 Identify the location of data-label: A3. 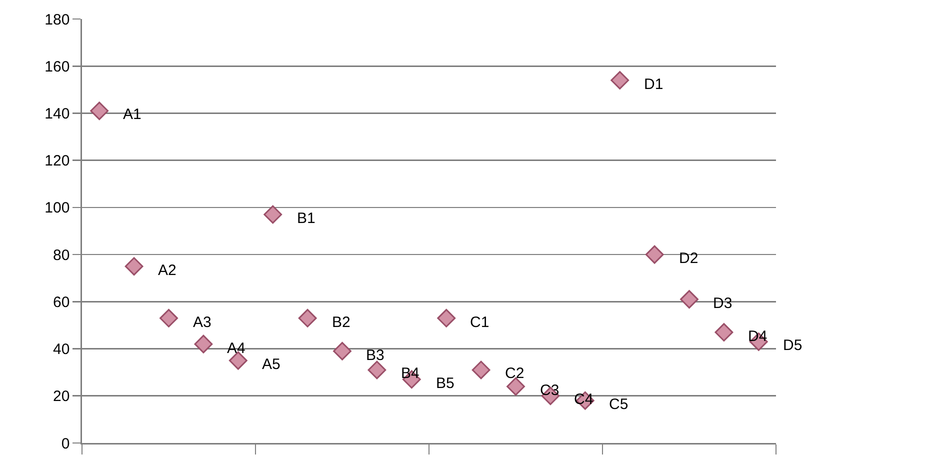
(202, 322).